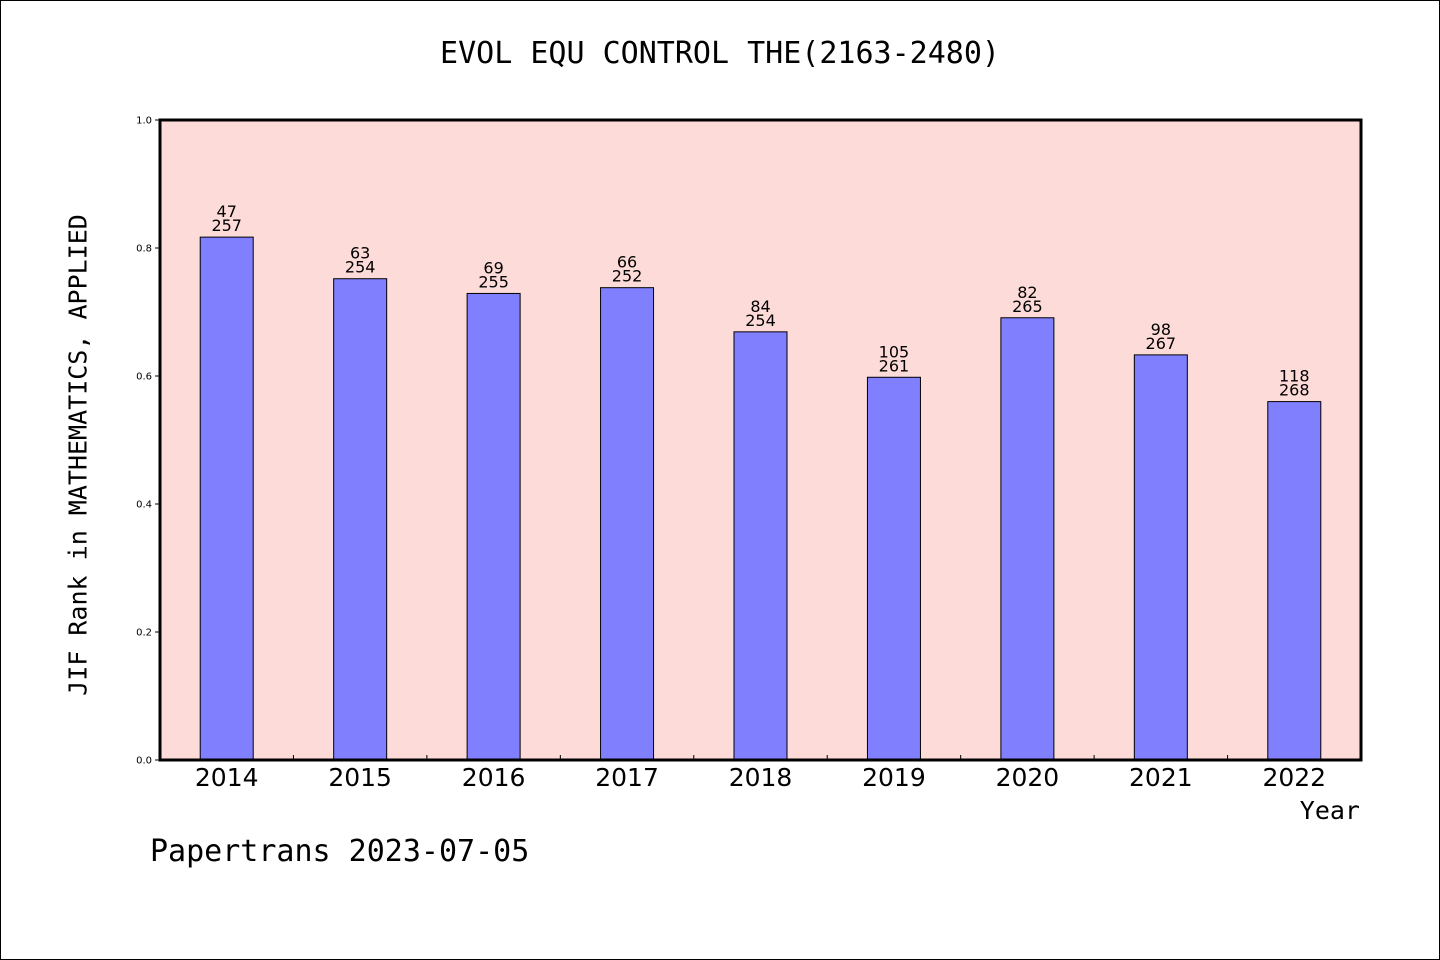 This screenshot has width=1440, height=960. Describe the element at coordinates (1161, 343) in the screenshot. I see `bar-total-label: 267` at that location.